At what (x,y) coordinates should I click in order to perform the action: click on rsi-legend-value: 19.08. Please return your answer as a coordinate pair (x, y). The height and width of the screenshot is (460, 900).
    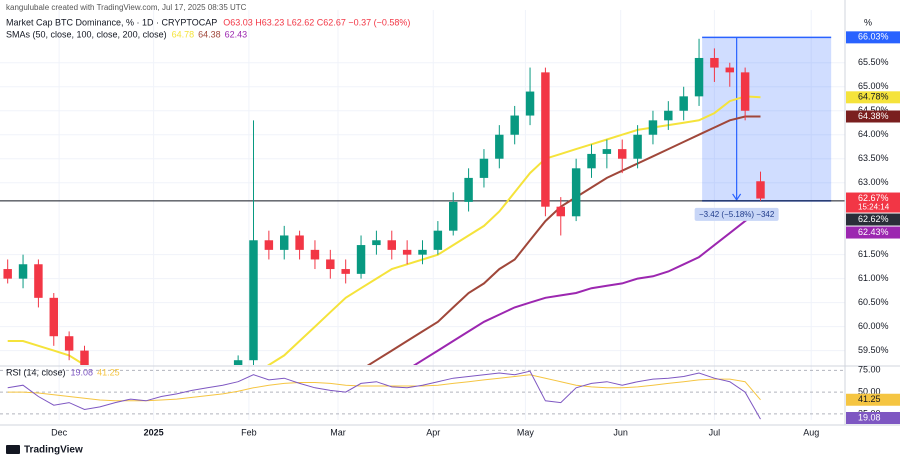
    Looking at the image, I should click on (82, 372).